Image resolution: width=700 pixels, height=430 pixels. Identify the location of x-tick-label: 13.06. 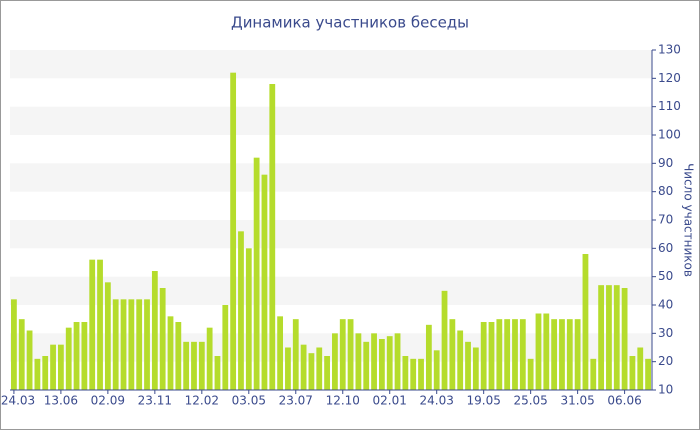
(61, 401).